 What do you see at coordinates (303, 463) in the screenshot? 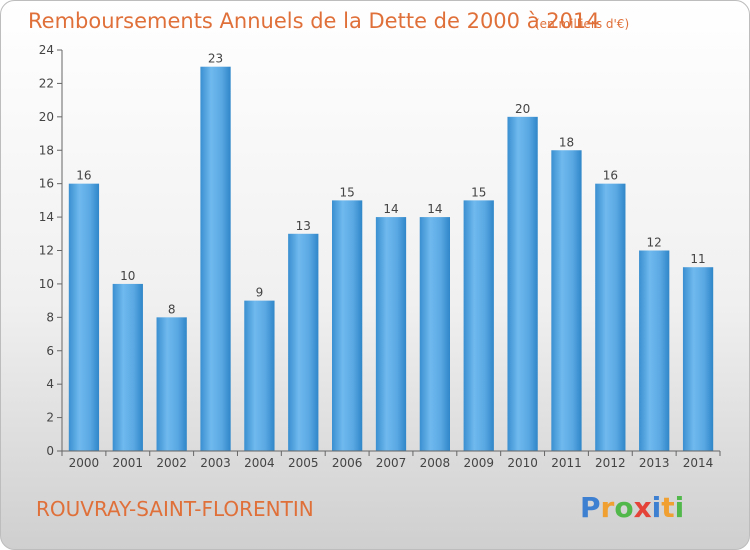
I see `x-tick-label-2005: 2005` at bounding box center [303, 463].